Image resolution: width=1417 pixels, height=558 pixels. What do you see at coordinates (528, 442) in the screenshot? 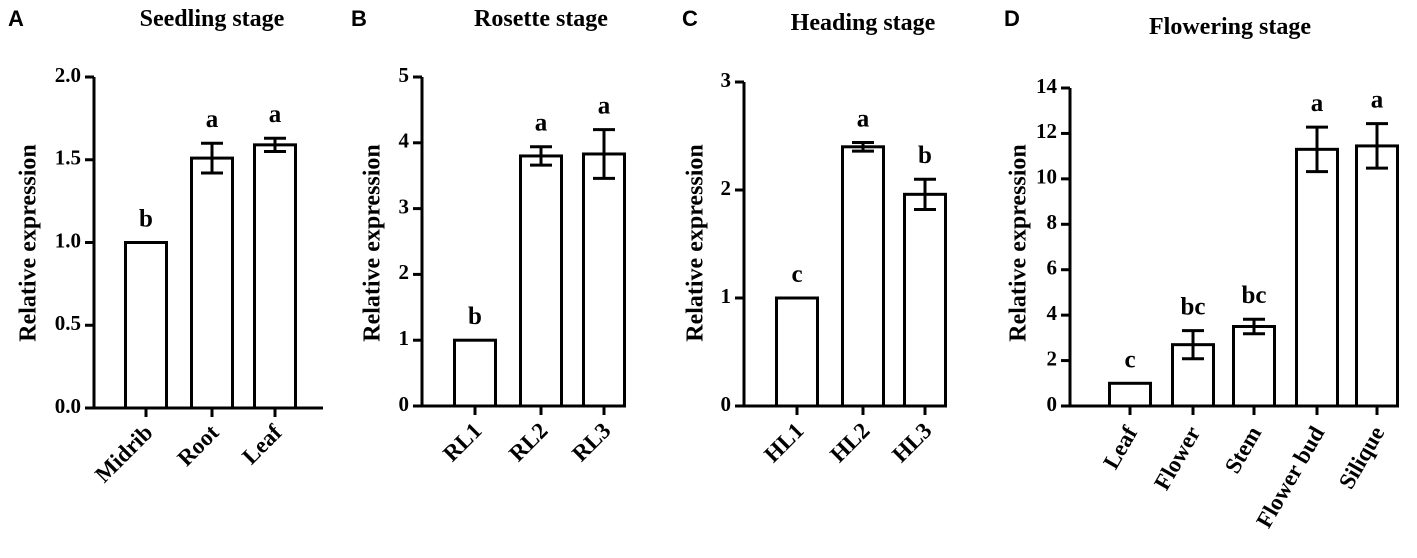
I see `x-tick-label: RL2` at bounding box center [528, 442].